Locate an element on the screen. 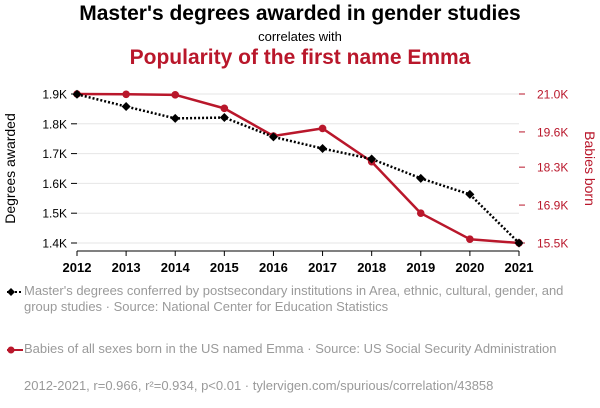 The image size is (600, 408). x-tick-label: 2020 is located at coordinates (469, 267).